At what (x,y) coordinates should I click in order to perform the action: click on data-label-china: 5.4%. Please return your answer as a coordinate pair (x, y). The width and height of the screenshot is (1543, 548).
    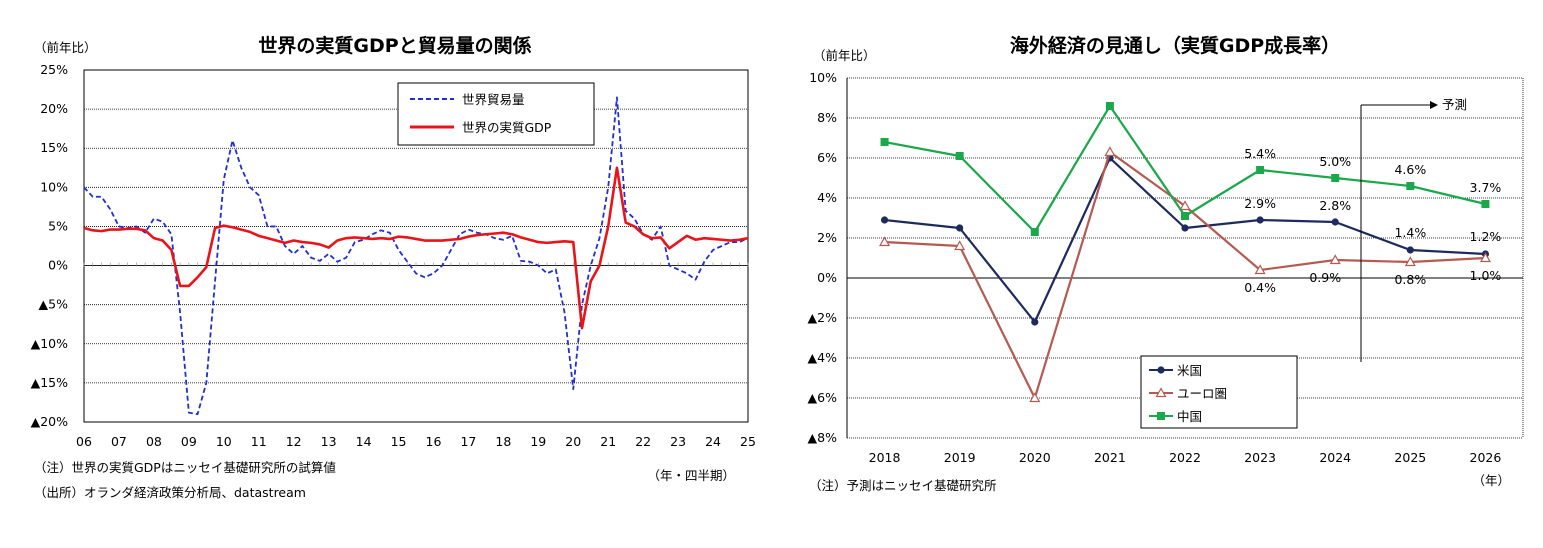
    Looking at the image, I should click on (1260, 153).